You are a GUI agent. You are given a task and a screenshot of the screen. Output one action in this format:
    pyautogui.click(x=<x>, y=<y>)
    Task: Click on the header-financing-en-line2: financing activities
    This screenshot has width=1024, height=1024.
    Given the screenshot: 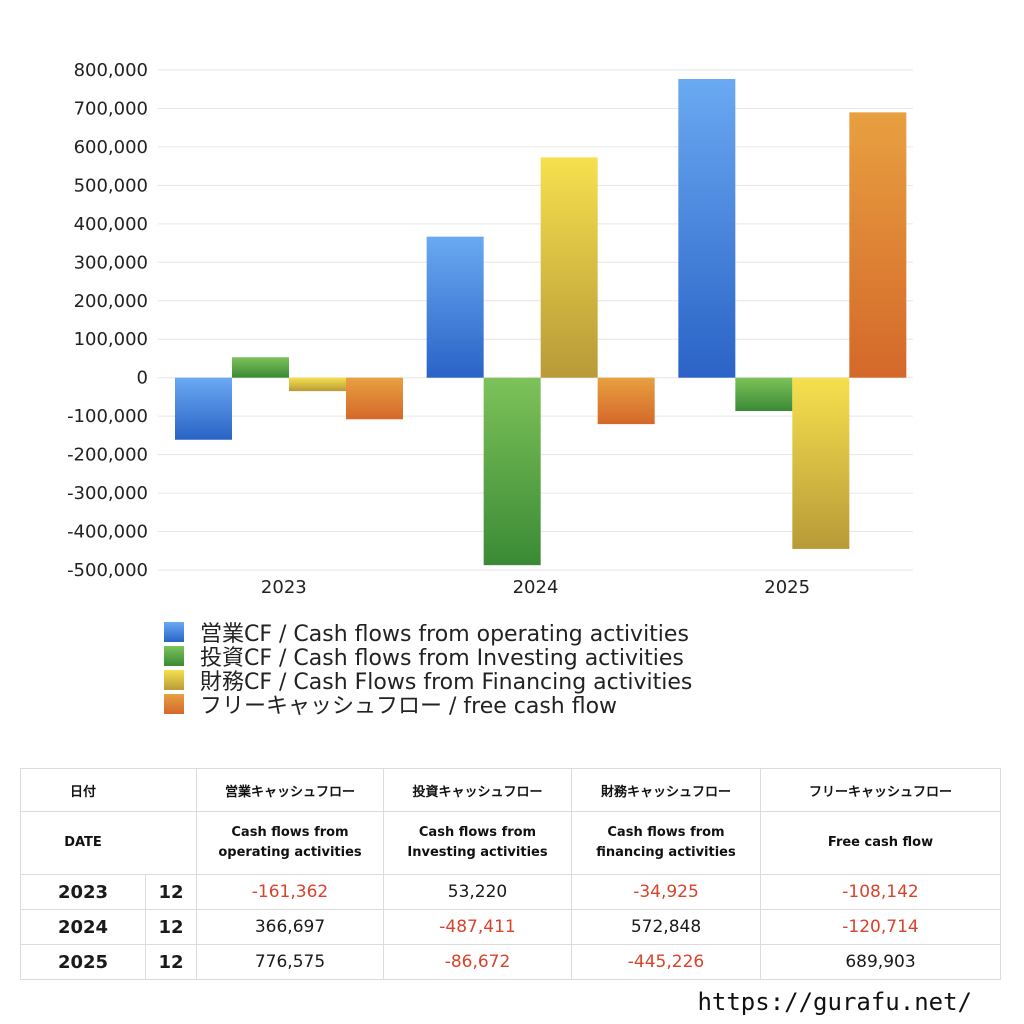 What is the action you would take?
    pyautogui.click(x=666, y=852)
    